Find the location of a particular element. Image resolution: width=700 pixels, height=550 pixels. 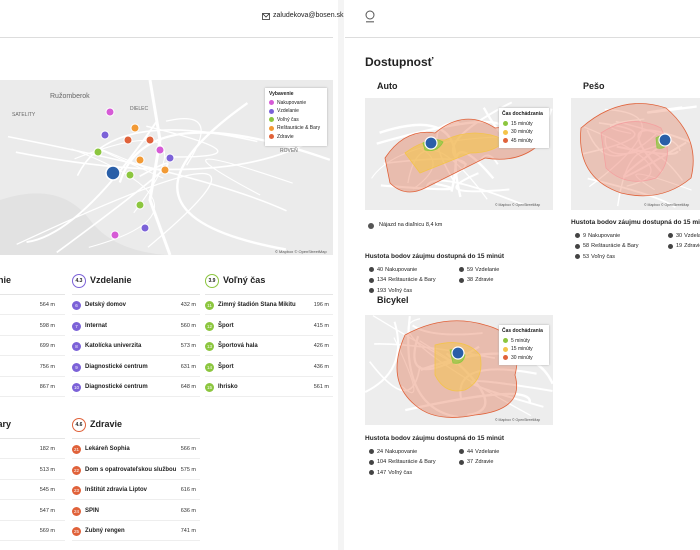

item-number: 22 is located at coordinates (76, 470).